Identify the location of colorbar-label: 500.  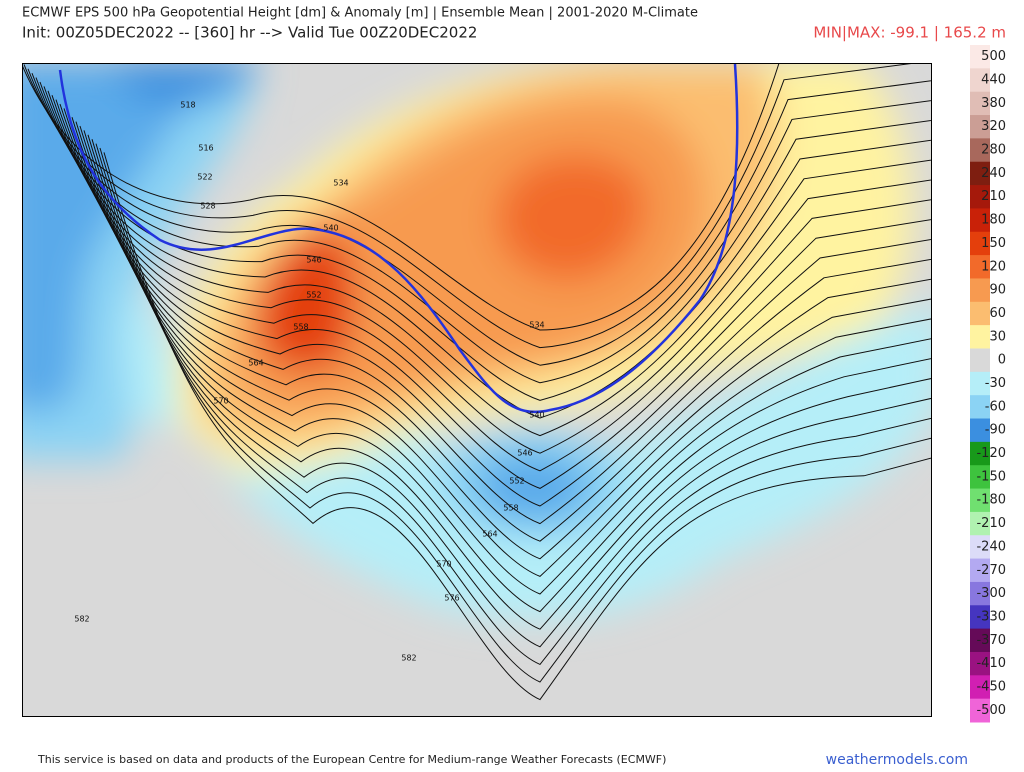
(993, 56).